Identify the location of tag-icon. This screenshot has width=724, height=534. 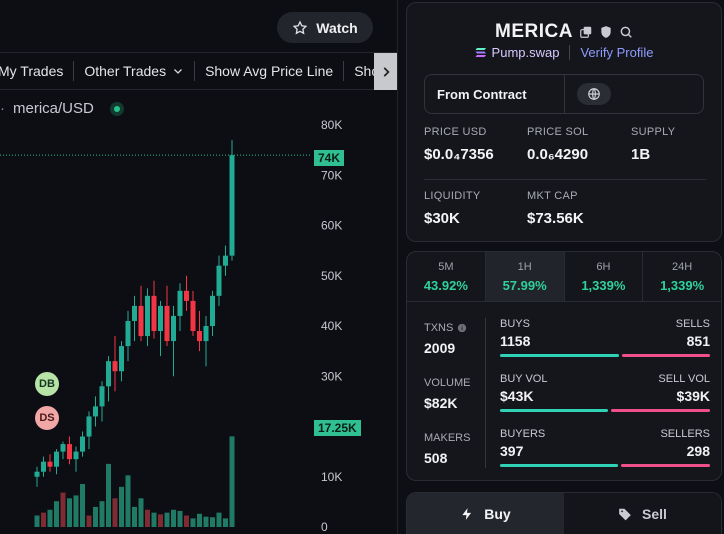
(625, 514).